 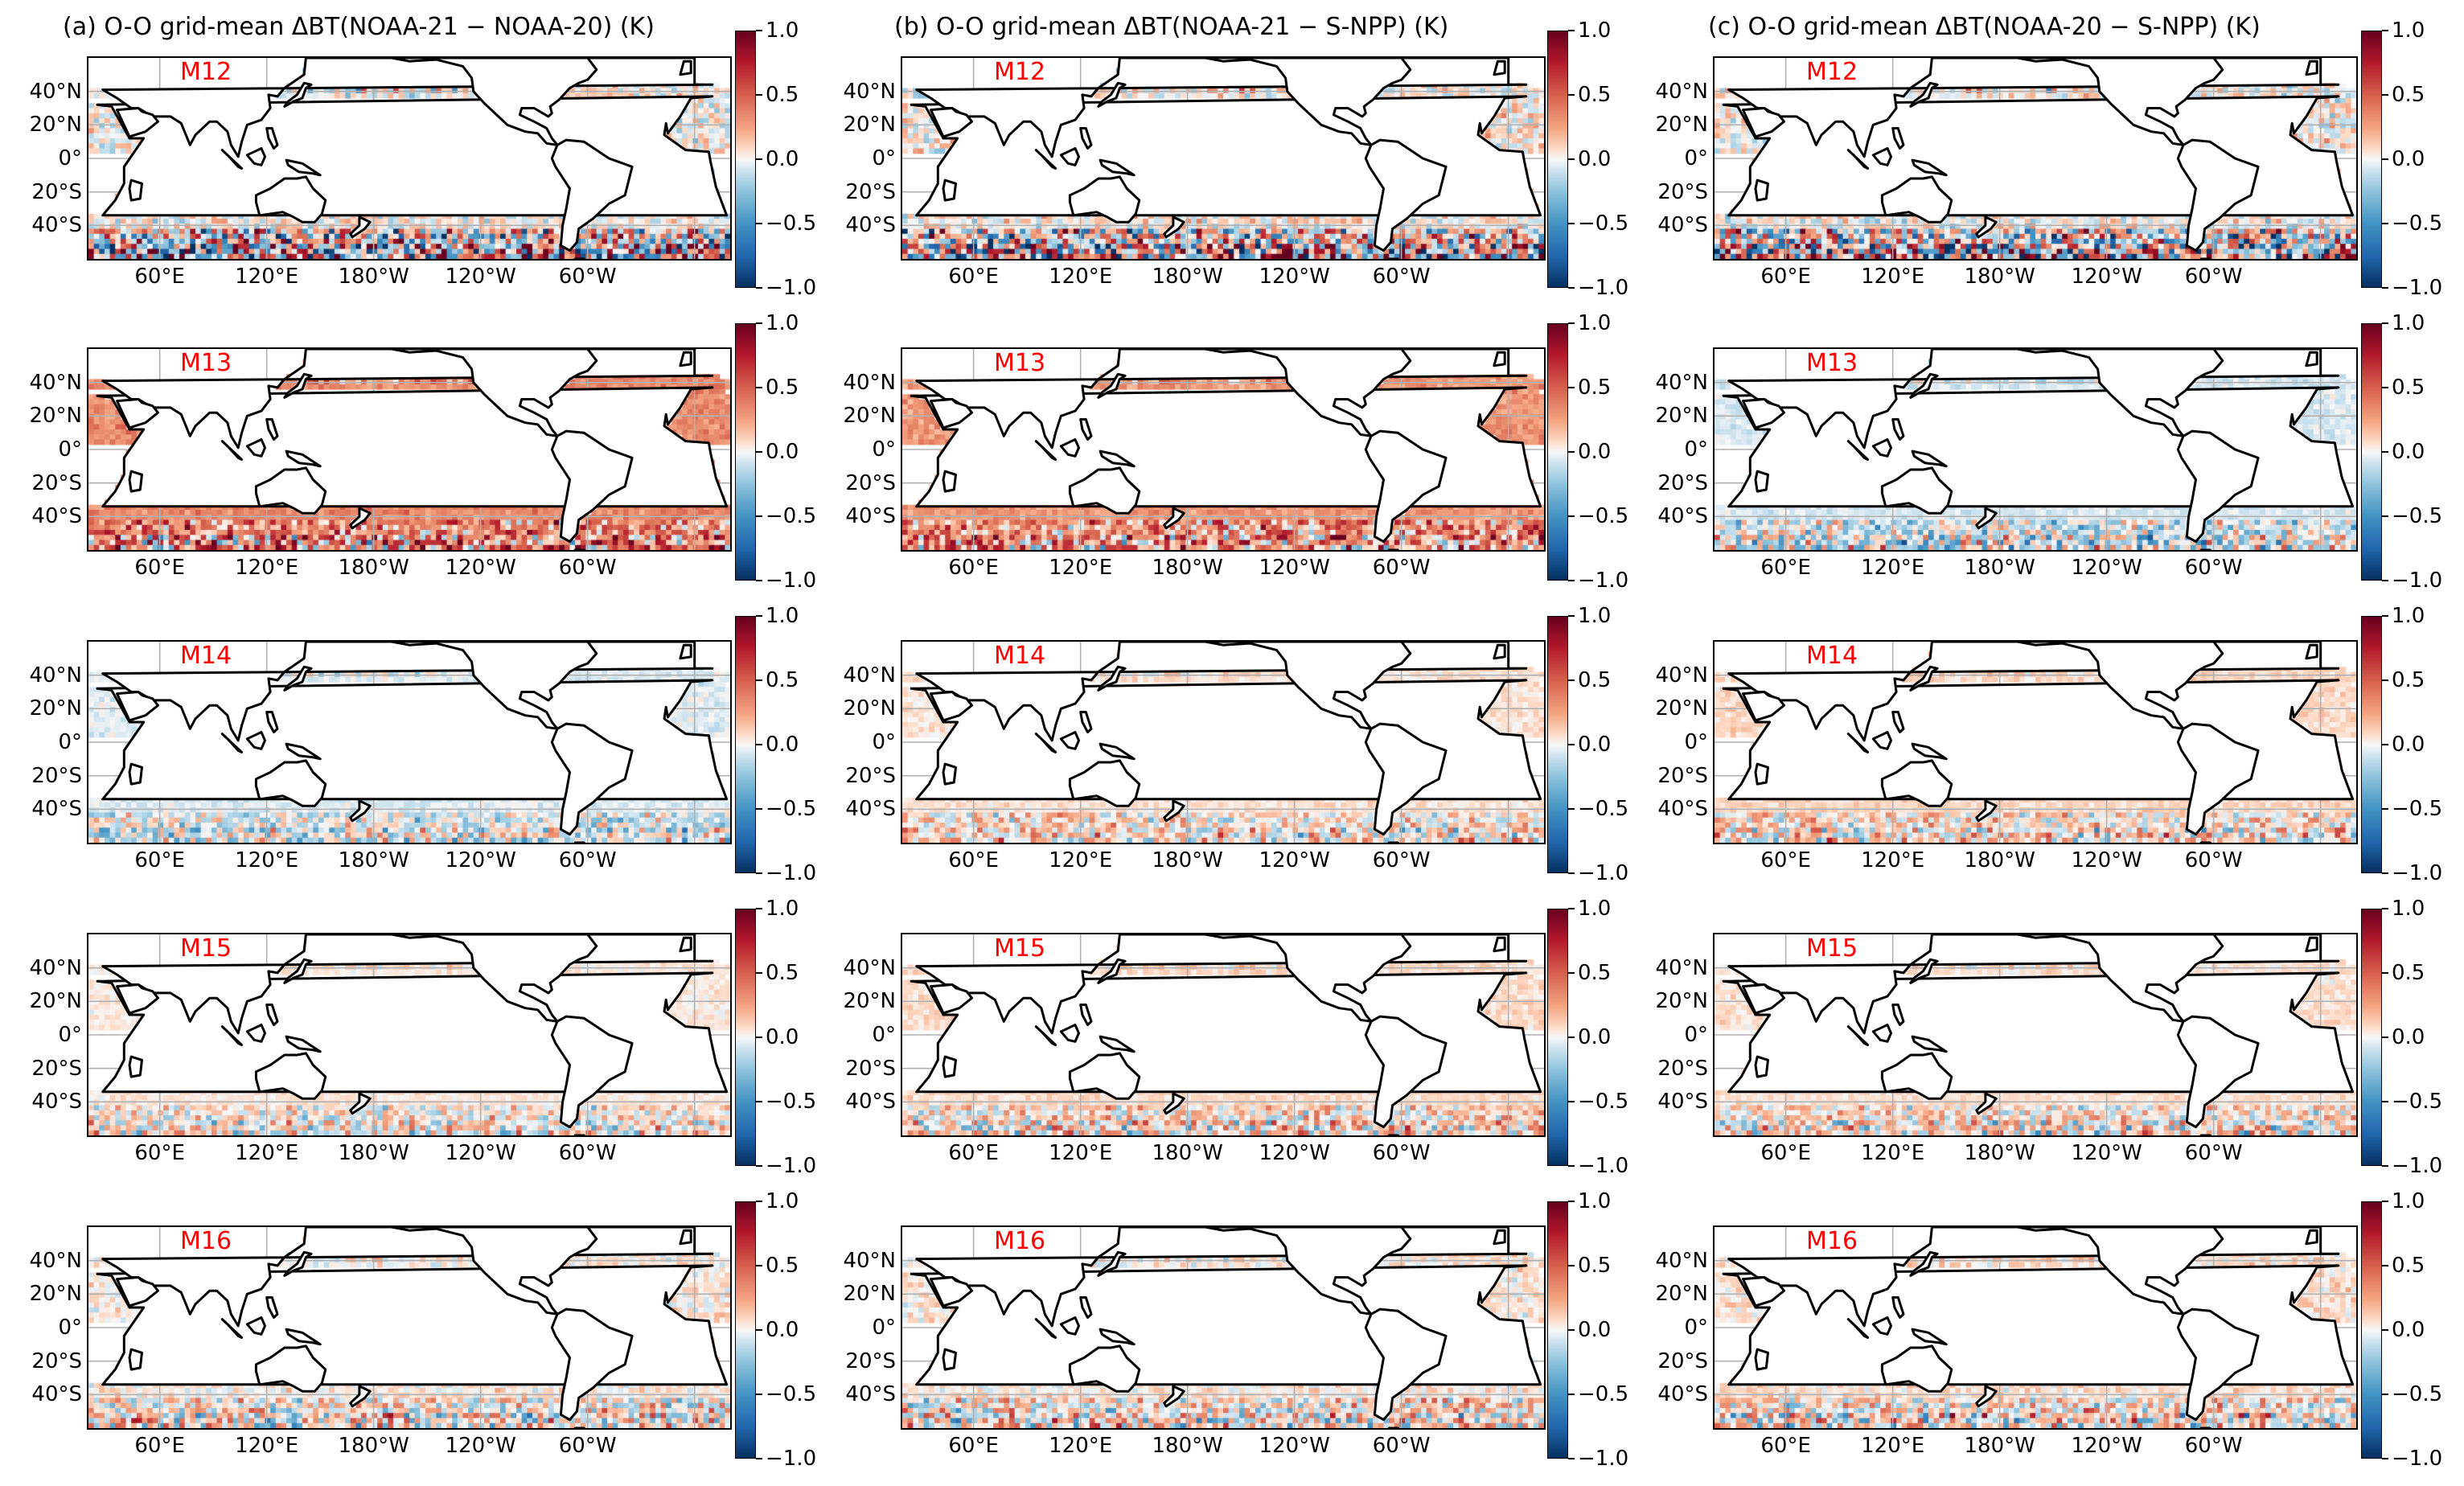 I want to click on lon-tick-label: 60°W, so click(x=587, y=1446).